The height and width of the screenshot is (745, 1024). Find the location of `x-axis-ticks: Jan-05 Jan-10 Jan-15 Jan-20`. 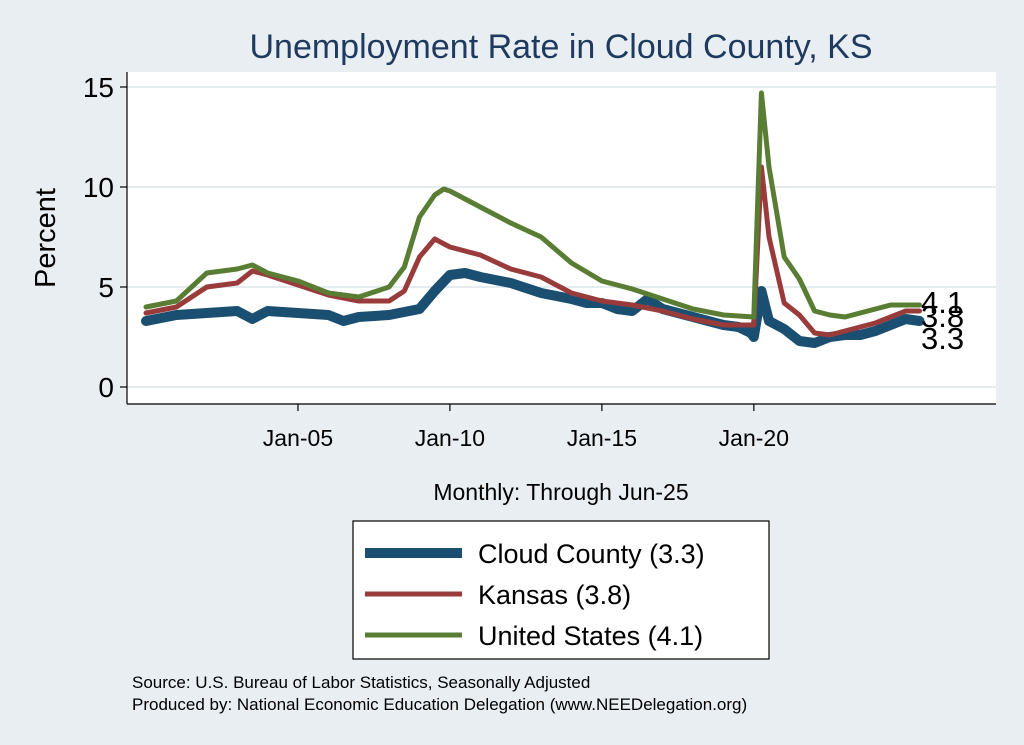

x-axis-ticks: Jan-05 Jan-10 Jan-15 Jan-20 is located at coordinates (526, 427).